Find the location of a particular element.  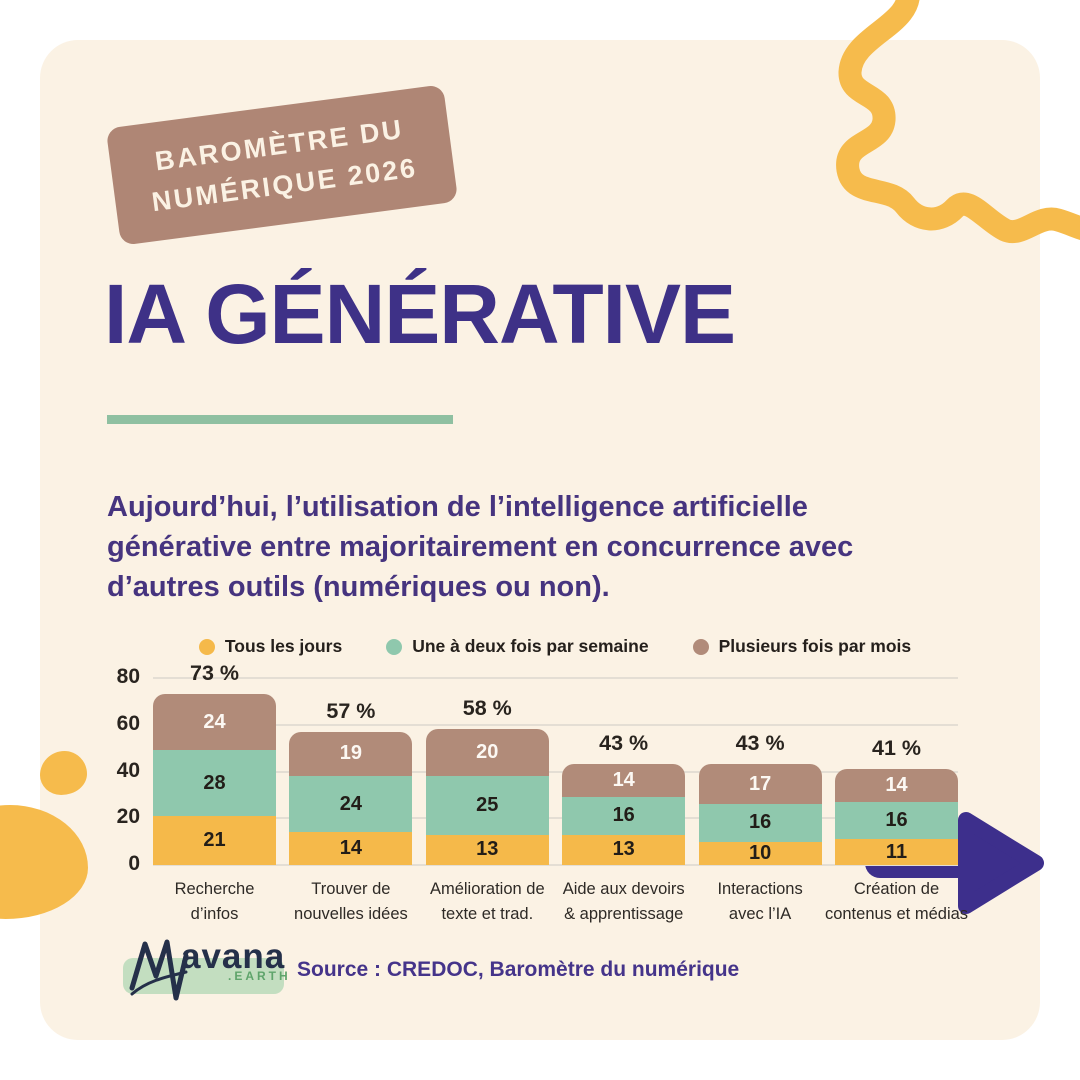

legend-item: Une à deux fois par semaine is located at coordinates (517, 646).